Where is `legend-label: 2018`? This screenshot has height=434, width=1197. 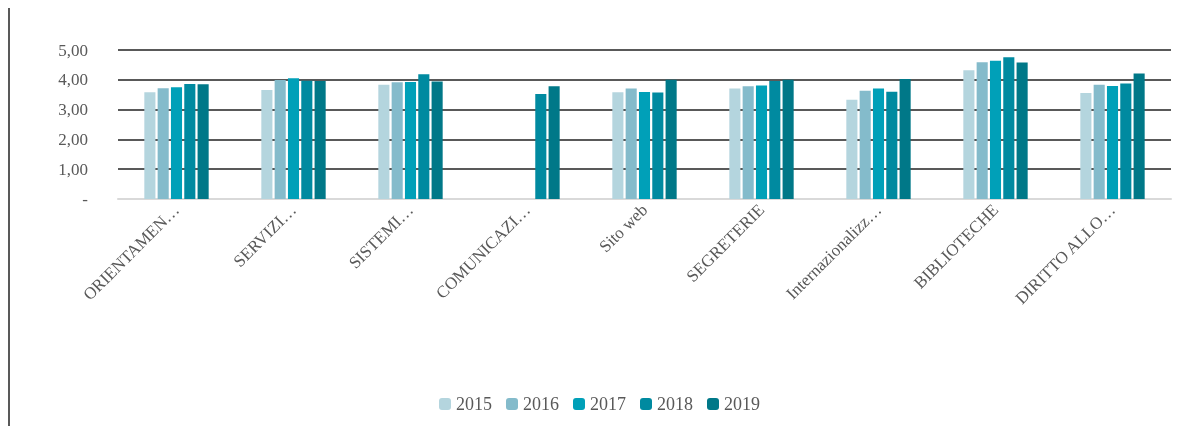 legend-label: 2018 is located at coordinates (675, 404).